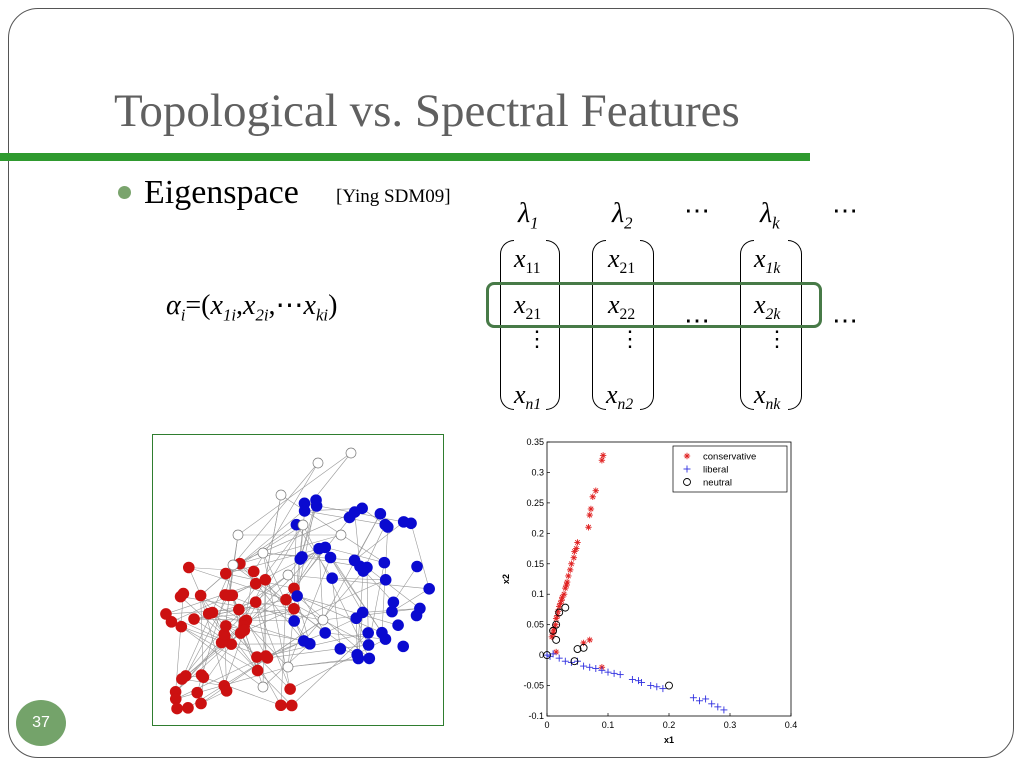 This screenshot has width=1024, height=768. I want to click on legend-marker-conservative, so click(687, 456).